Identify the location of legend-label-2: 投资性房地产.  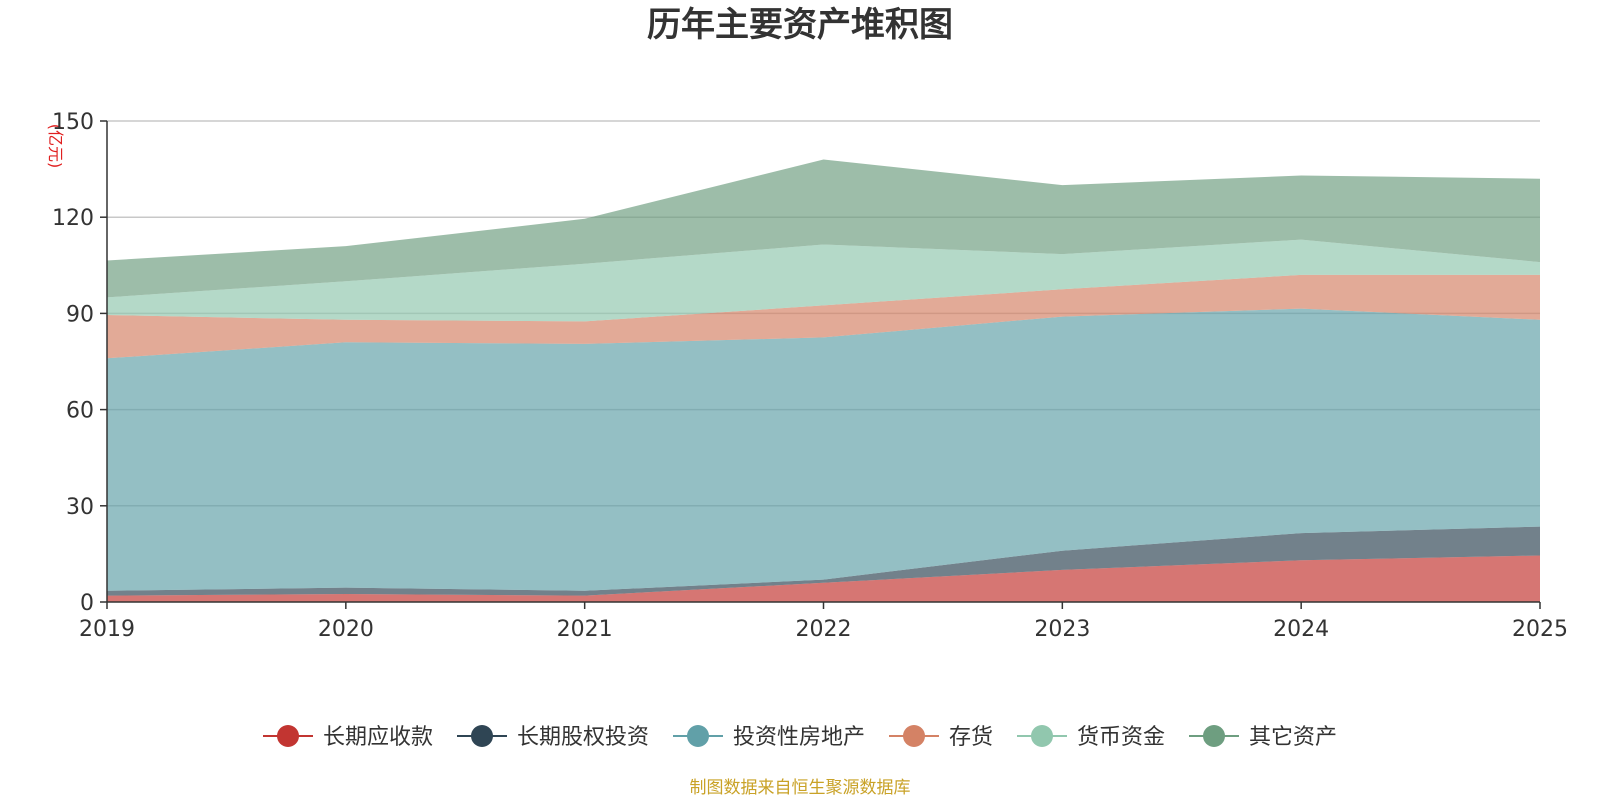
(799, 737).